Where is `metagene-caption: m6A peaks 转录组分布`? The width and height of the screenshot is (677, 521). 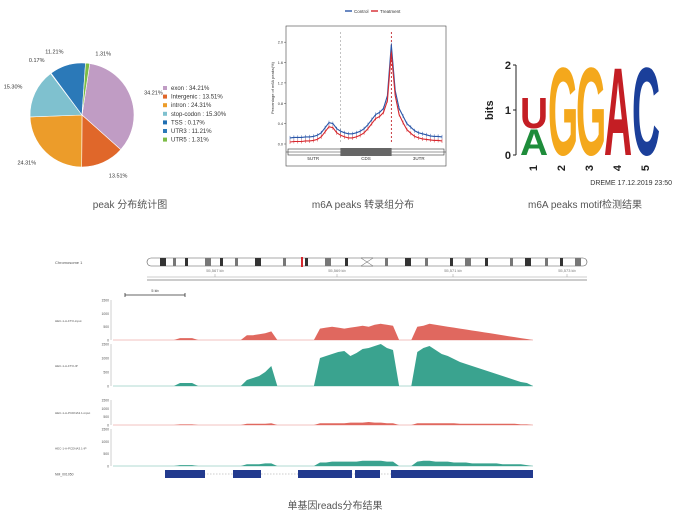 metagene-caption: m6A peaks 转录组分布 is located at coordinates (363, 205).